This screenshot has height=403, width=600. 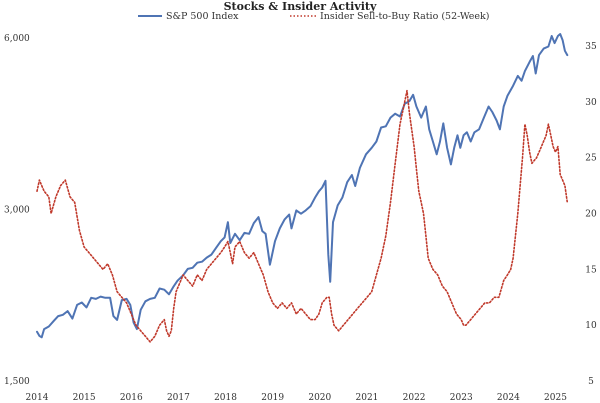 I want to click on y-left-tick-label: 3,000, so click(x=17, y=211).